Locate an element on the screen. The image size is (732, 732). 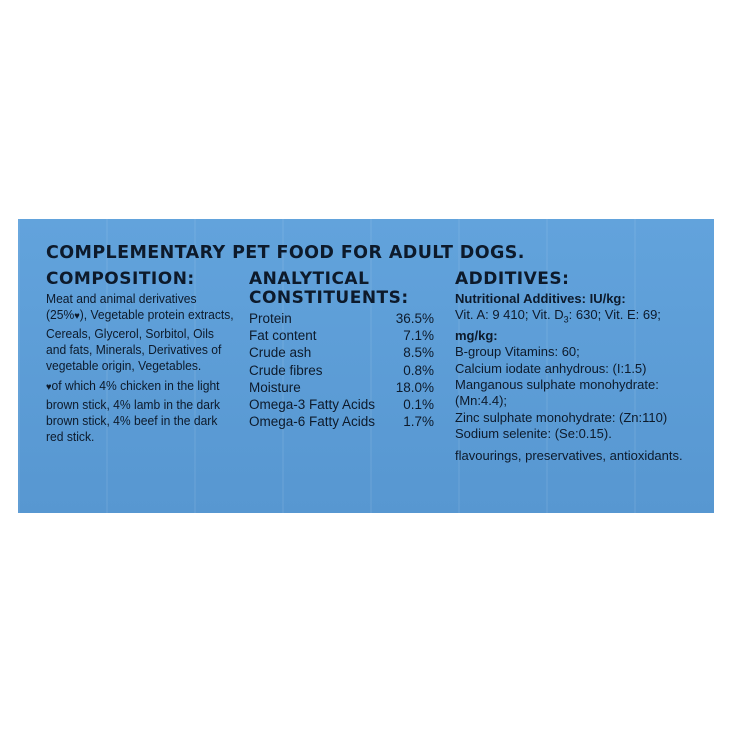
constituent-name: Crude ash is located at coordinates (280, 353).